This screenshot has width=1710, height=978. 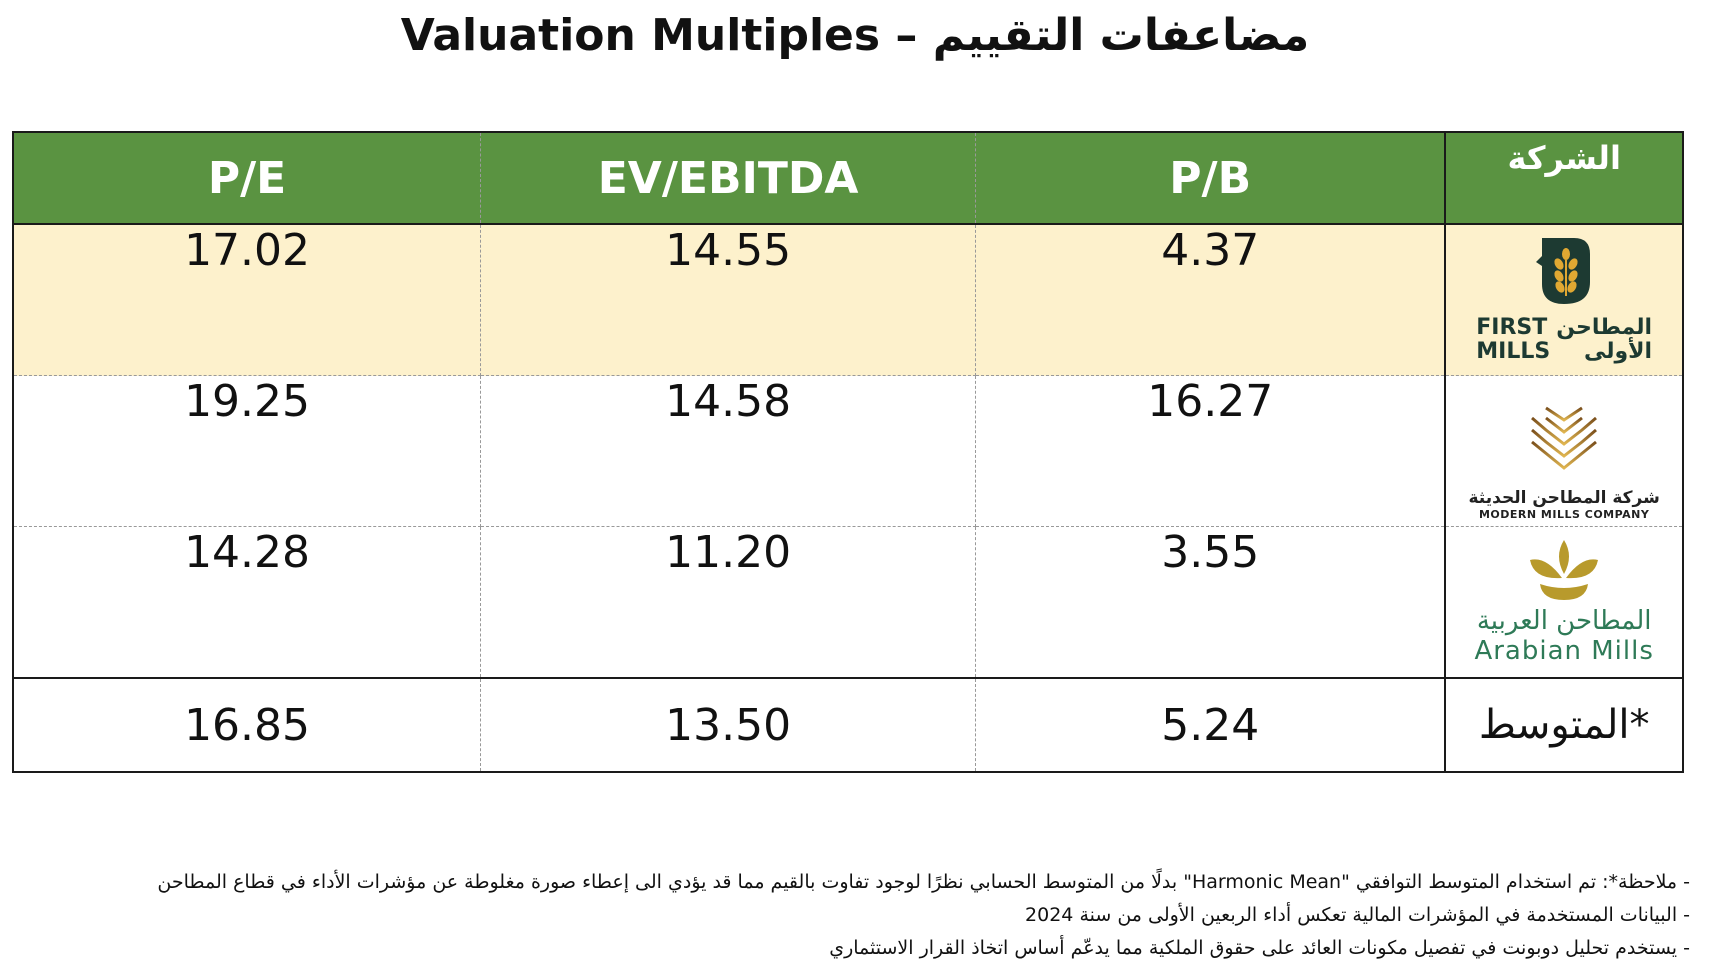 I want to click on arabian-mills-ar: المطاحن العربية, so click(x=1564, y=621).